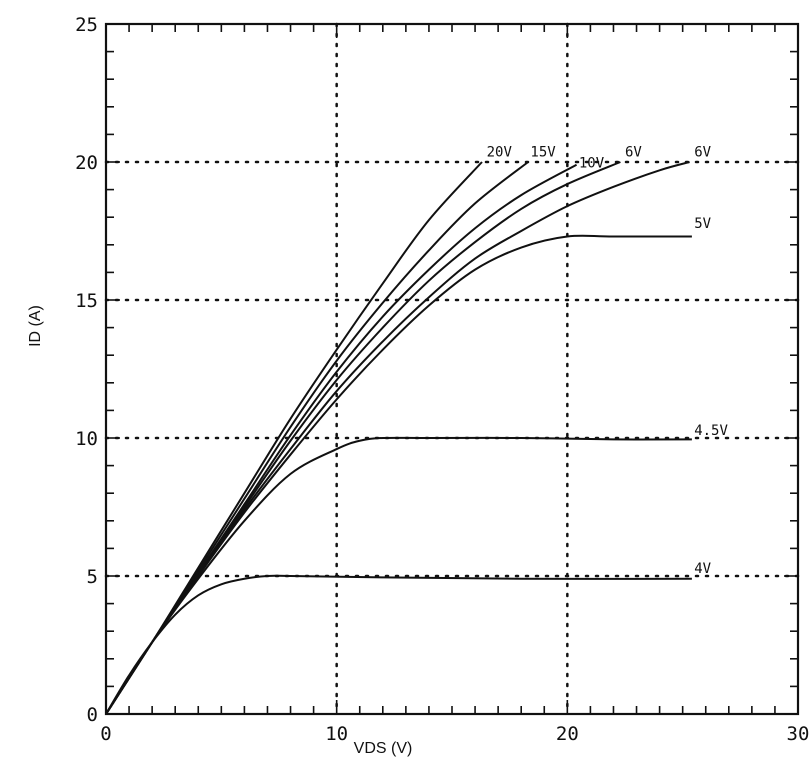 This screenshot has height=769, width=809. Describe the element at coordinates (398, 644) in the screenshot. I see `series-line-4V` at that location.